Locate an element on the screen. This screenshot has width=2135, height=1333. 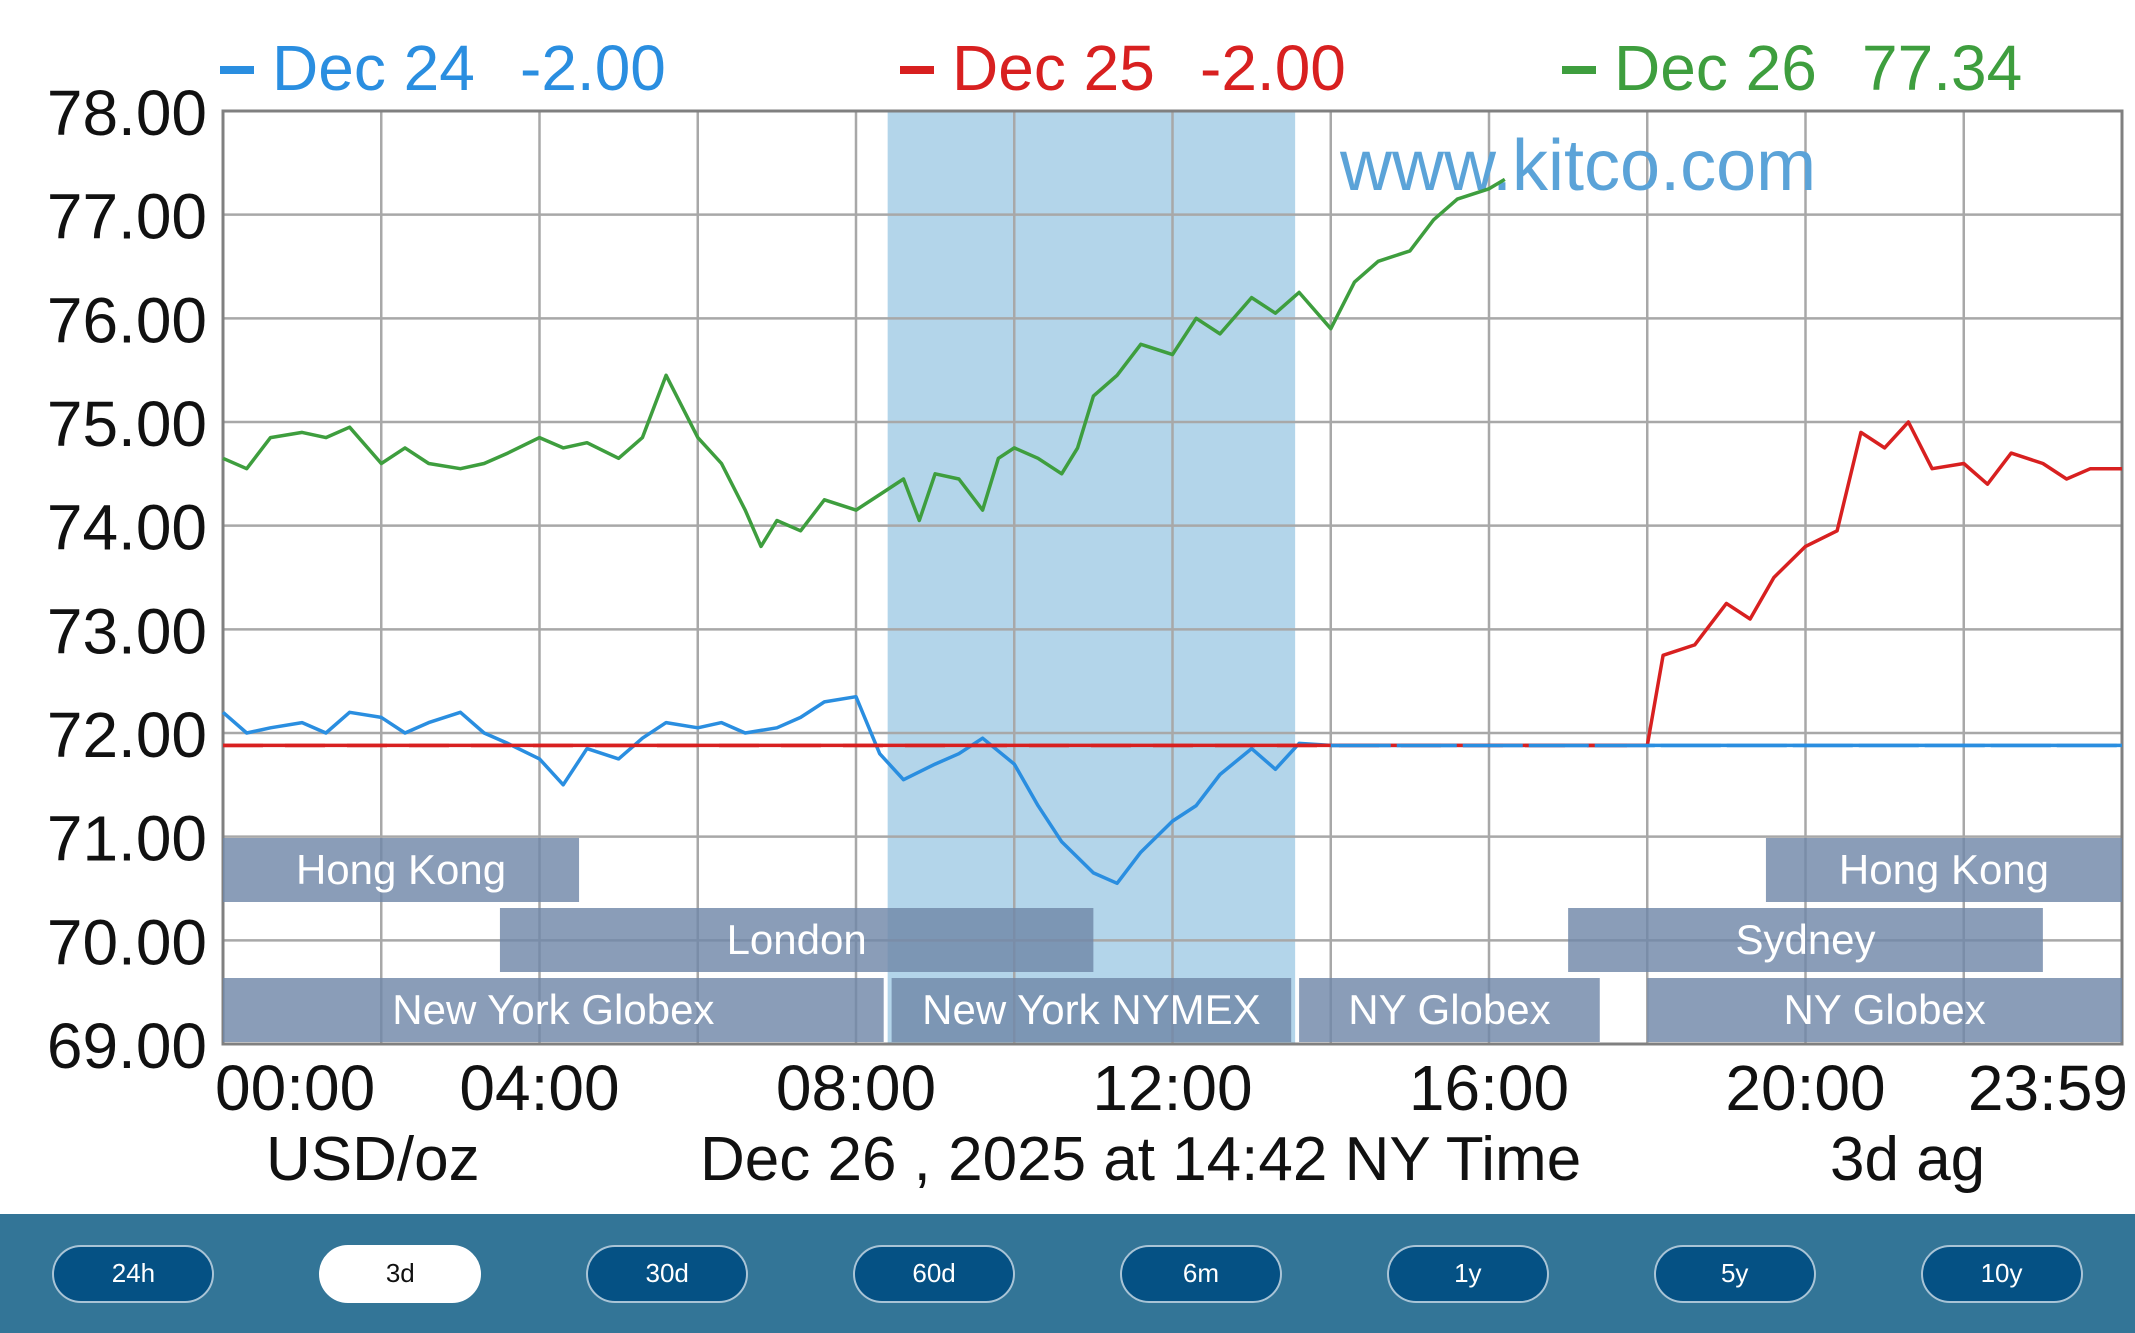
y-tick-label: 75.00 is located at coordinates (127, 424).